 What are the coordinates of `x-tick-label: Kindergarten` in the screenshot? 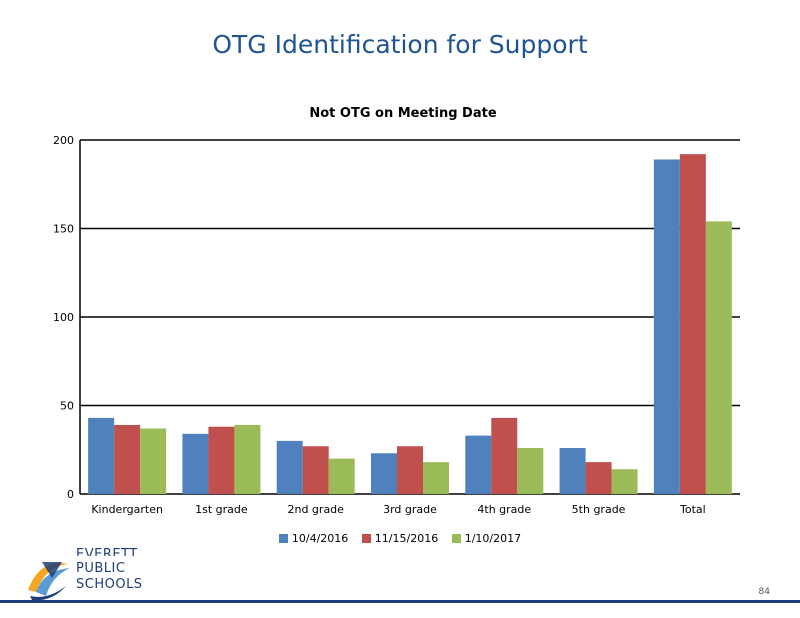 It's located at (127, 509).